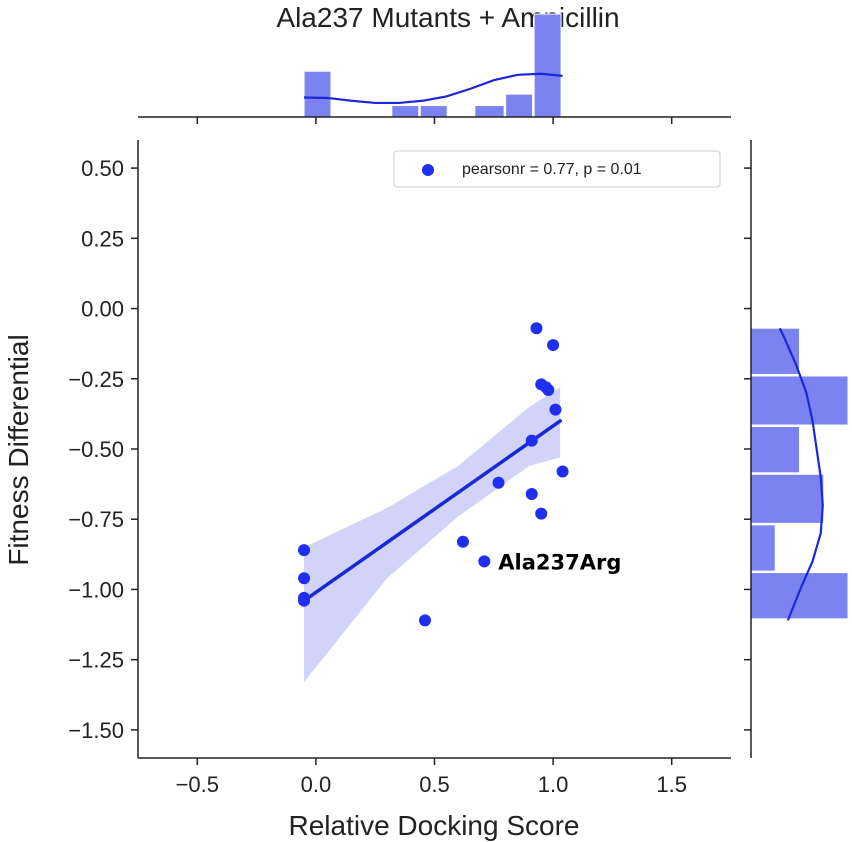 Image resolution: width=852 pixels, height=842 pixels. I want to click on y-tick-label: −1.00, so click(96, 589).